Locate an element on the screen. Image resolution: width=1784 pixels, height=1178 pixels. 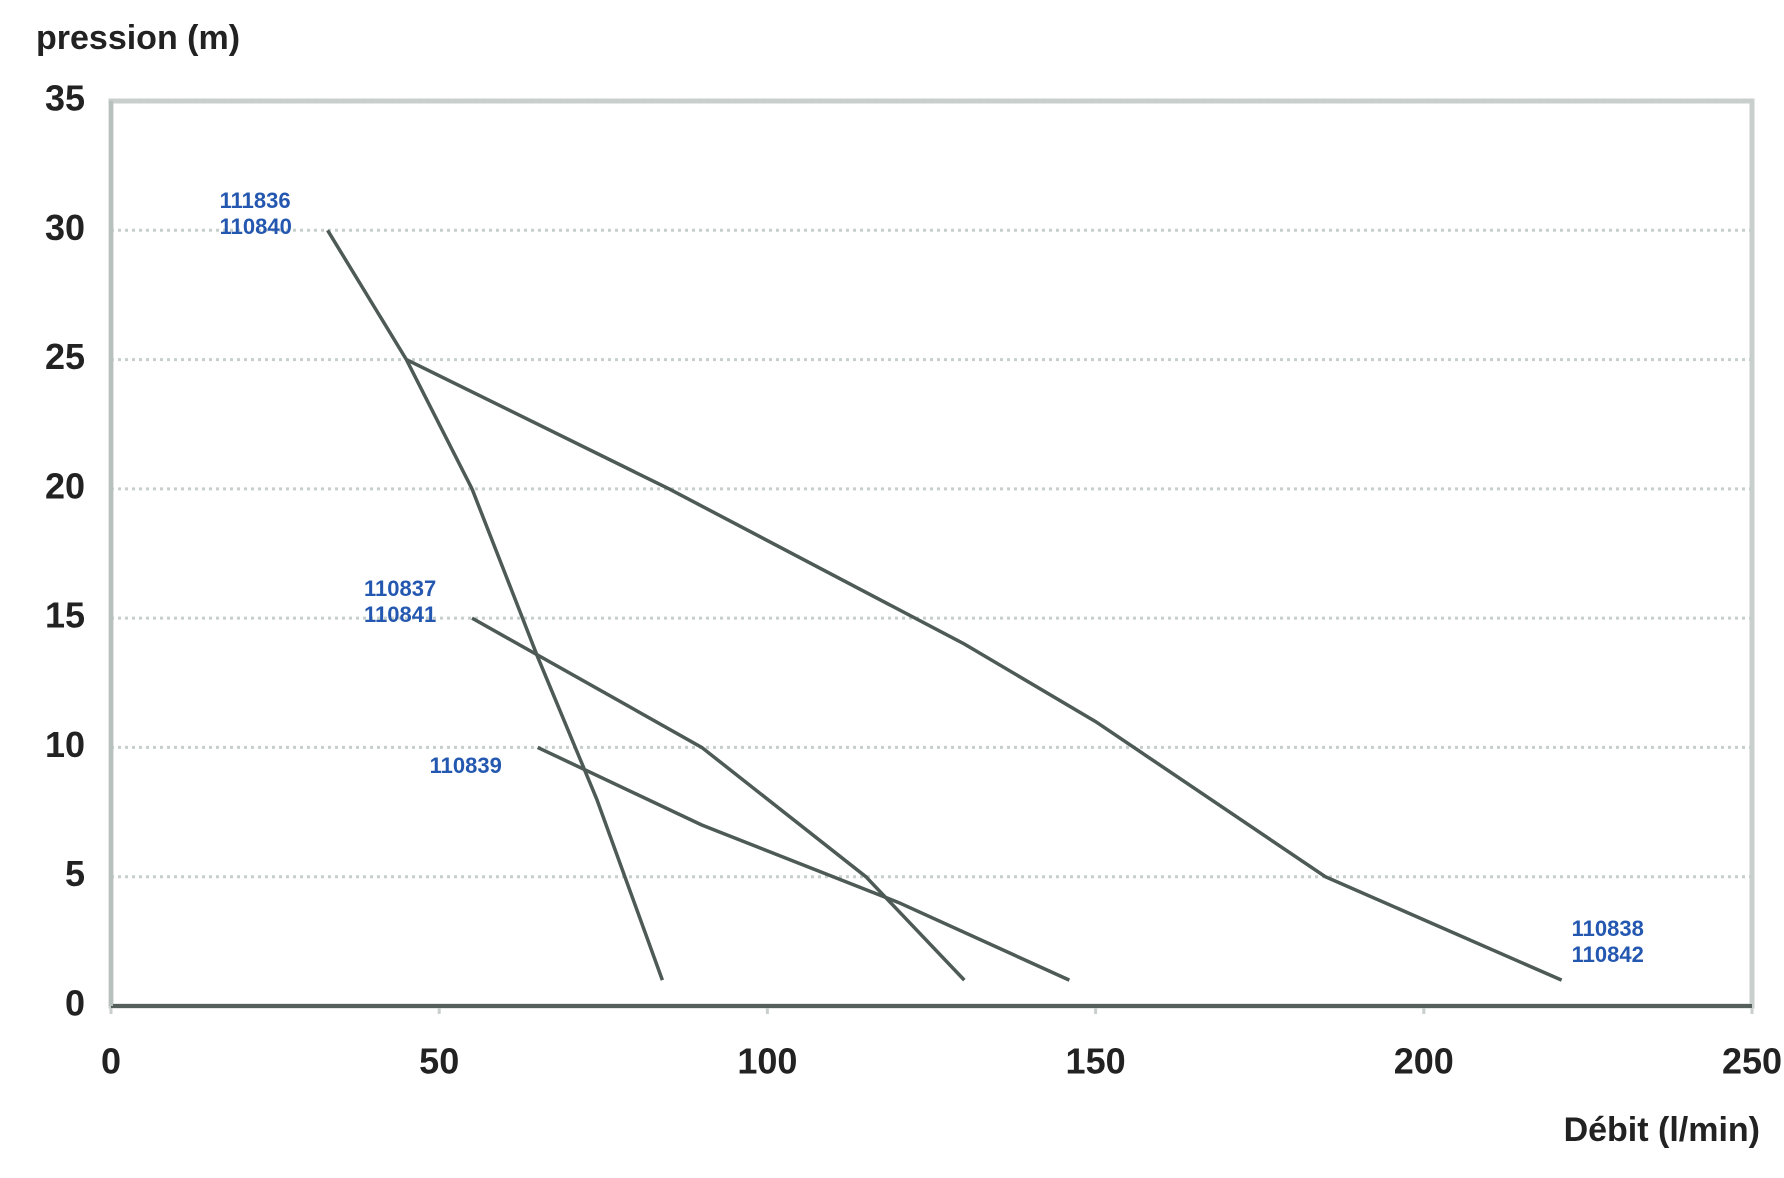
y-tick-label: 0 is located at coordinates (75, 1003).